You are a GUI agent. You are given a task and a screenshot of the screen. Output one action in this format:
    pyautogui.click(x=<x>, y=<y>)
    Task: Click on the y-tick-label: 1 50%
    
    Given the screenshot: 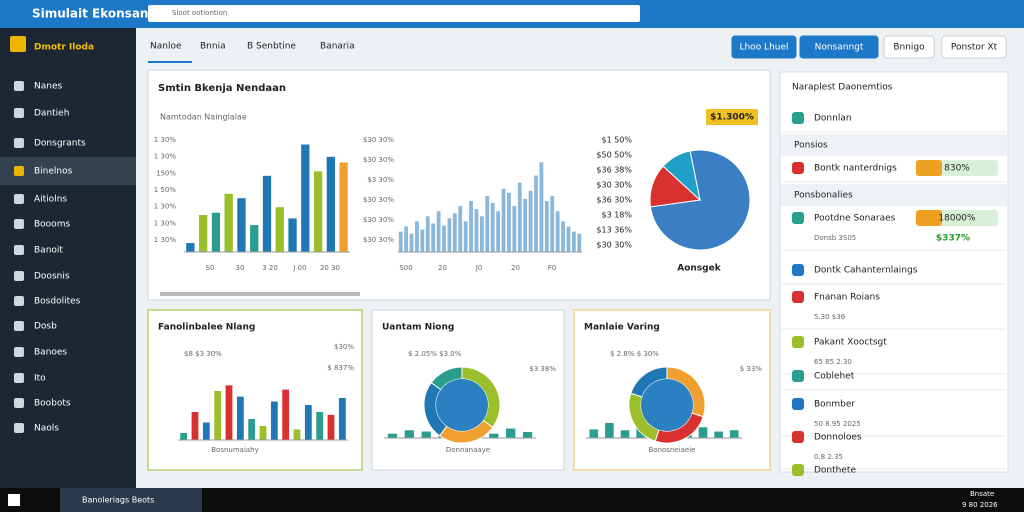 What is the action you would take?
    pyautogui.click(x=165, y=190)
    